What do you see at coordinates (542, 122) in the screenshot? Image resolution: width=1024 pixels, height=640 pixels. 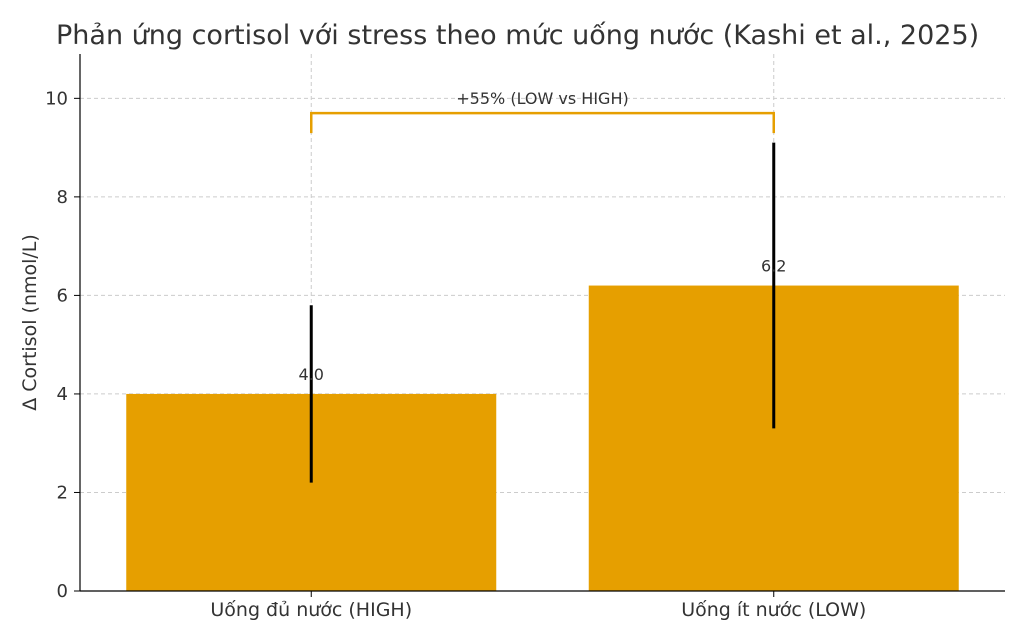 I see `comparison-bracket` at bounding box center [542, 122].